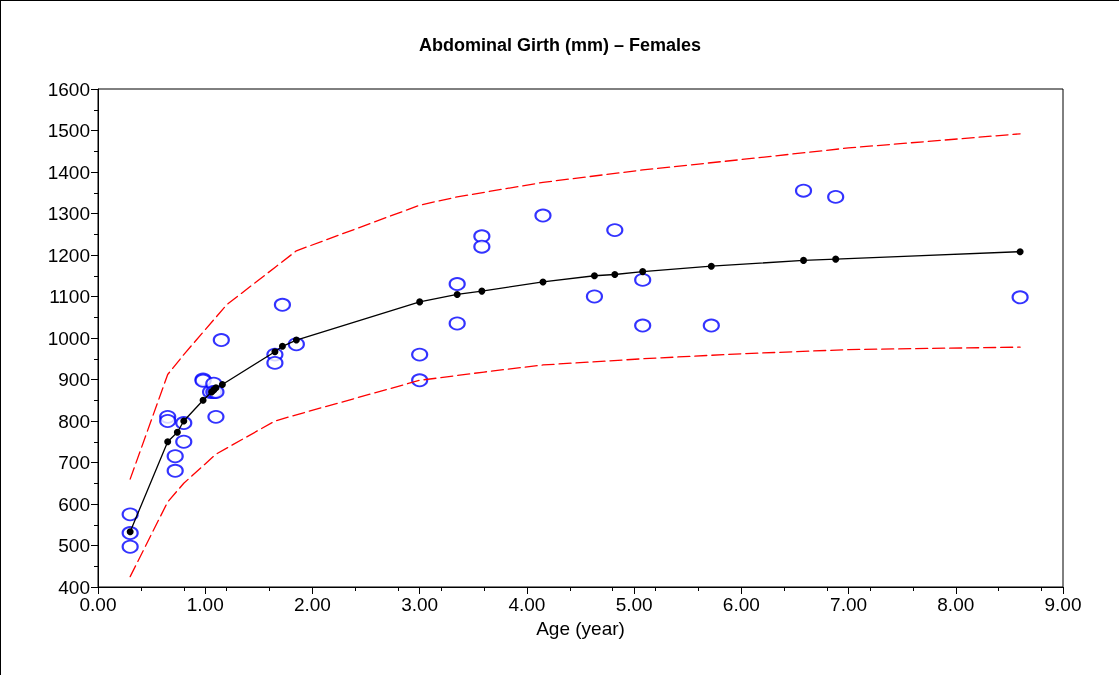 The height and width of the screenshot is (675, 1119). Describe the element at coordinates (68, 172) in the screenshot. I see `y-tick-label: 1400` at that location.